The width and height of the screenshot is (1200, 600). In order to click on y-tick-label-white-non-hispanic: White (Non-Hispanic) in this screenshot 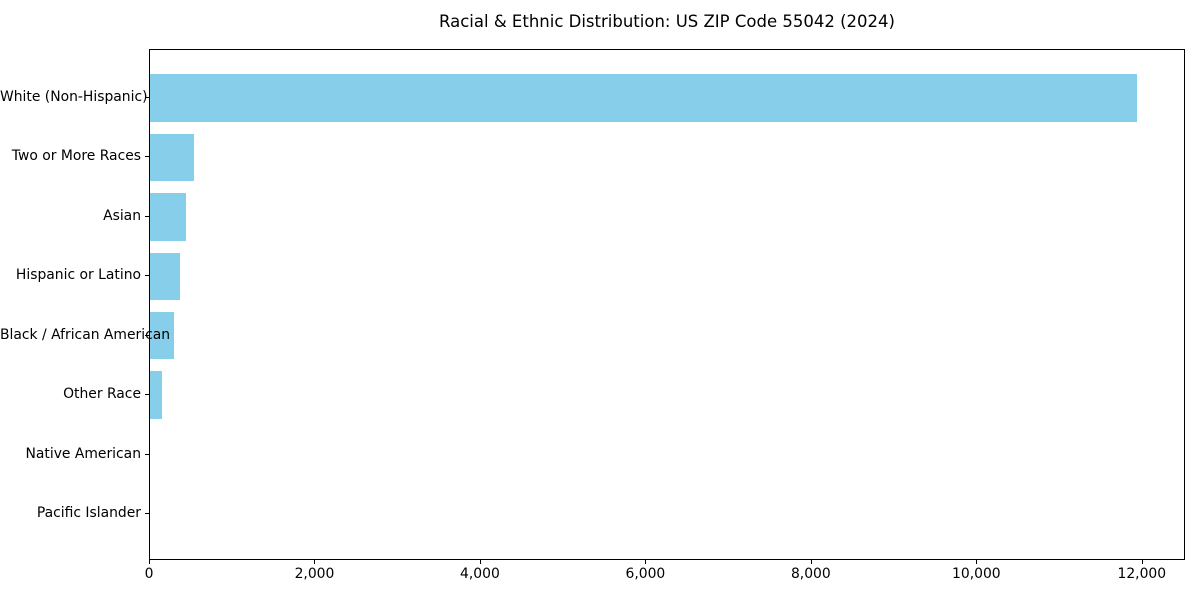, I will do `click(74, 97)`.